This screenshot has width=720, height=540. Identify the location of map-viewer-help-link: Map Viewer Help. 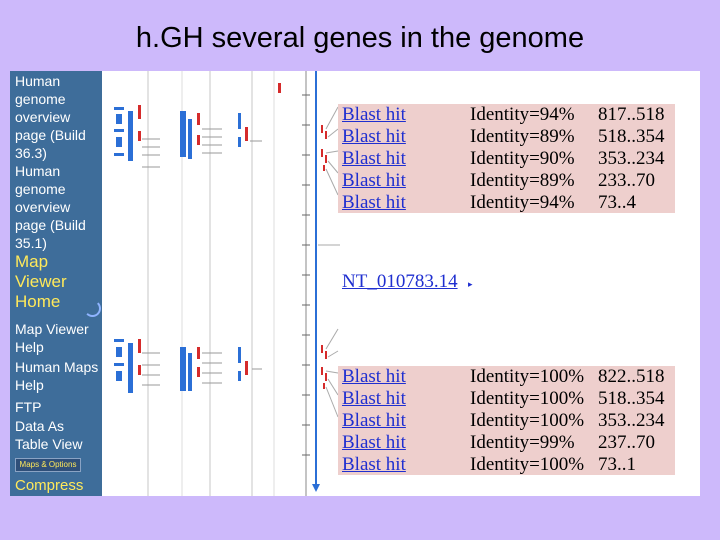
(52, 338).